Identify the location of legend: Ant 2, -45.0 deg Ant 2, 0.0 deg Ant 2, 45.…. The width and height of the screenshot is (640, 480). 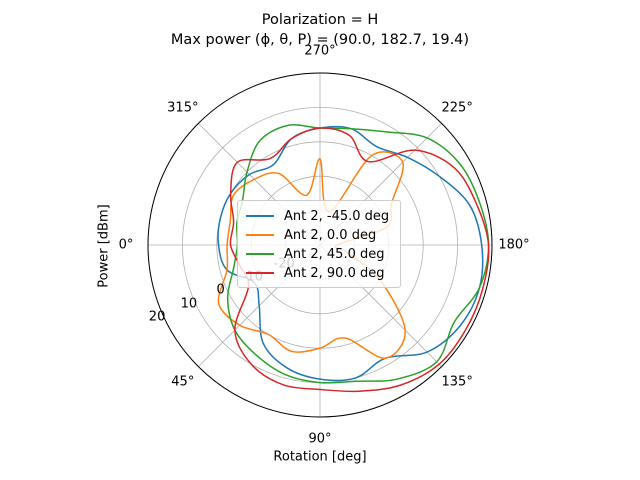
(319, 244).